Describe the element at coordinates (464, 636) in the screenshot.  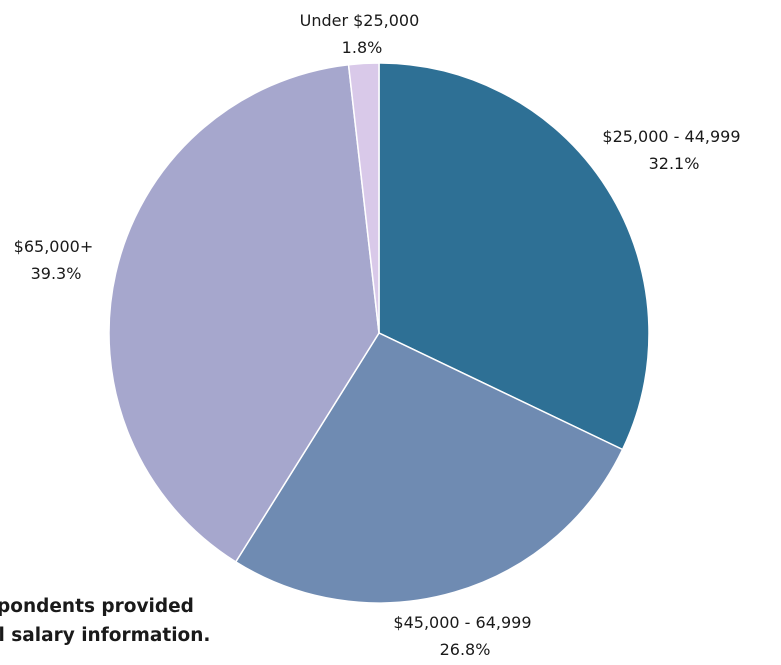
I see `slice-label-45000-64999: $45,000 - 64,999 26.8%` at that location.